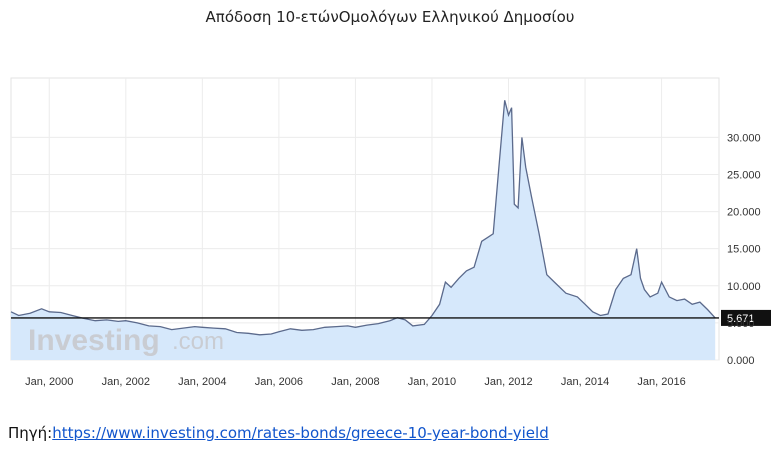 This screenshot has width=780, height=455. Describe the element at coordinates (744, 138) in the screenshot. I see `y-tick-label-6: 30.000` at that location.